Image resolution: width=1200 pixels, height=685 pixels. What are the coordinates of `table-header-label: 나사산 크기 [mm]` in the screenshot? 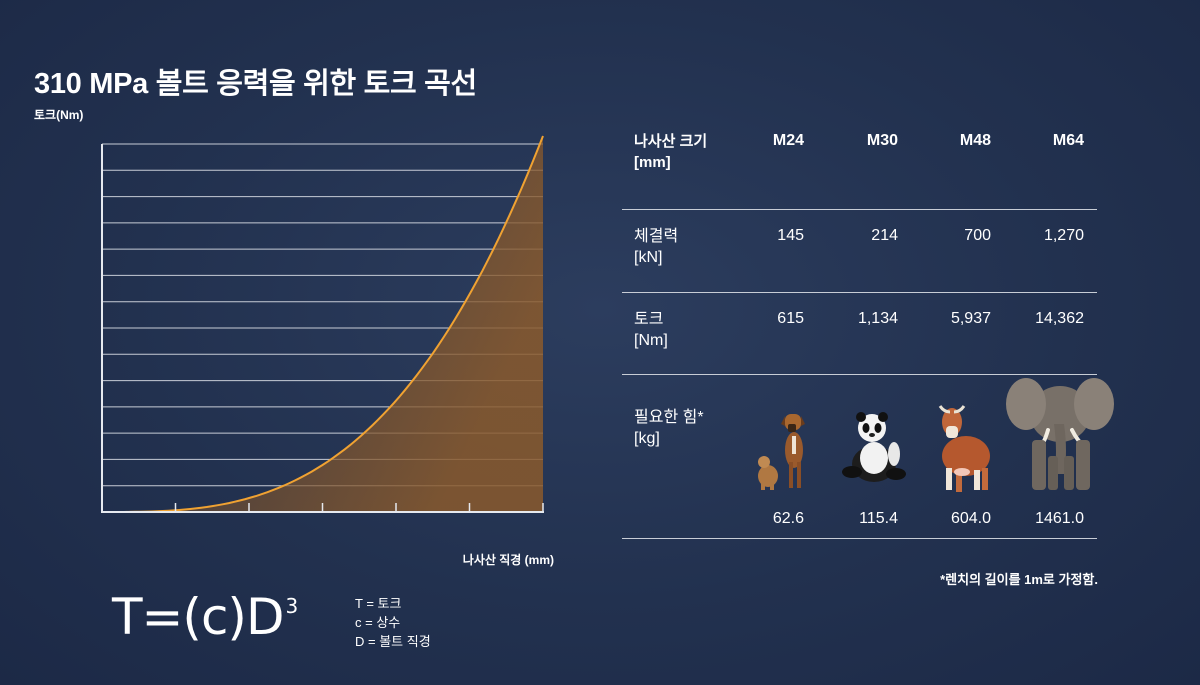 It's located at (671, 152).